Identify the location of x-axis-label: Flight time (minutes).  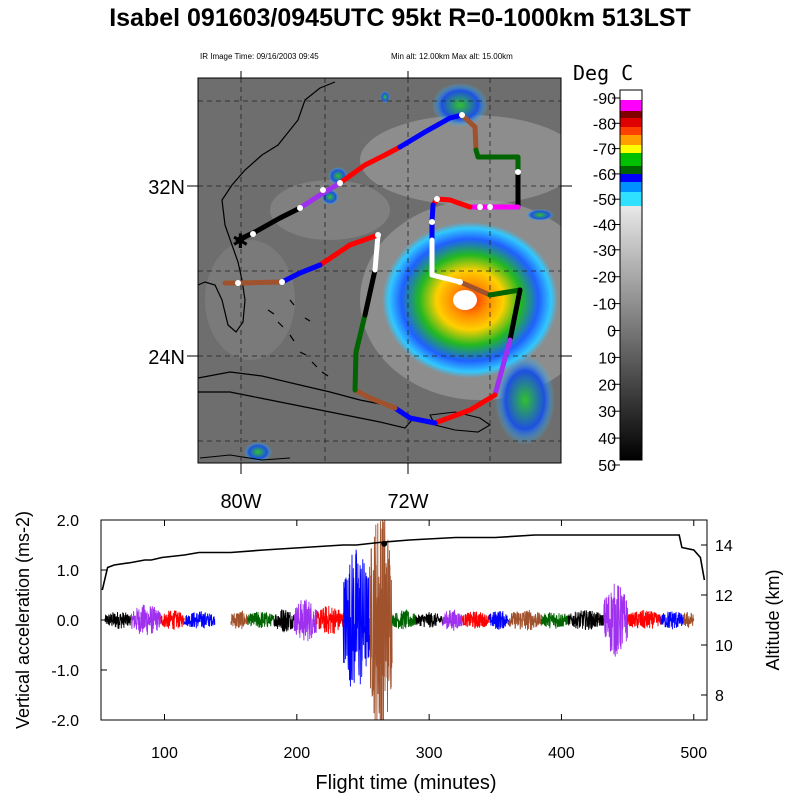
(405, 783).